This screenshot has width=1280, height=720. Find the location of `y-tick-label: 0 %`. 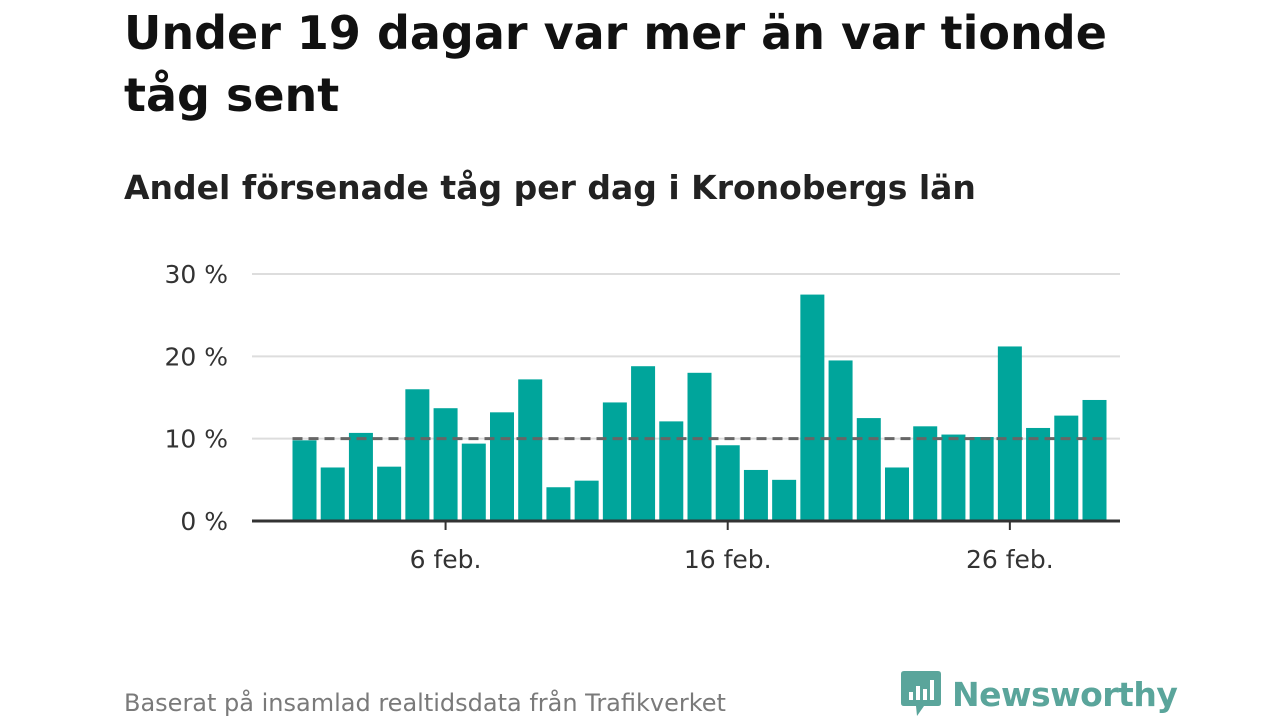

y-tick-label: 0 % is located at coordinates (204, 521).